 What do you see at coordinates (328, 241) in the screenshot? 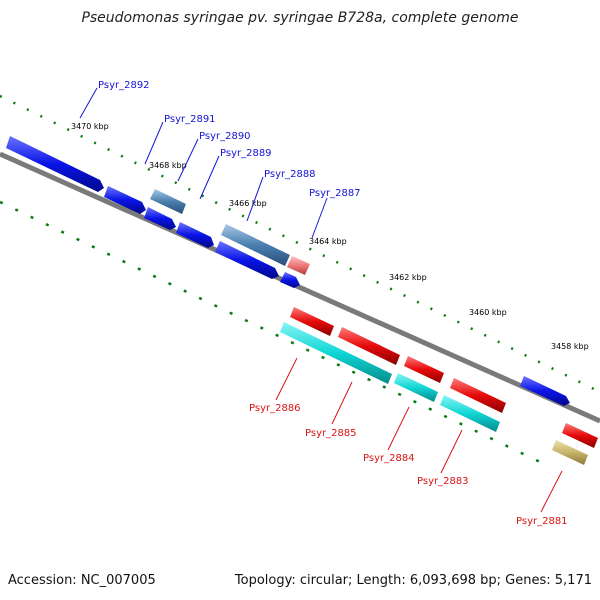
I see `tick-label-3464: 3464 kbp` at bounding box center [328, 241].